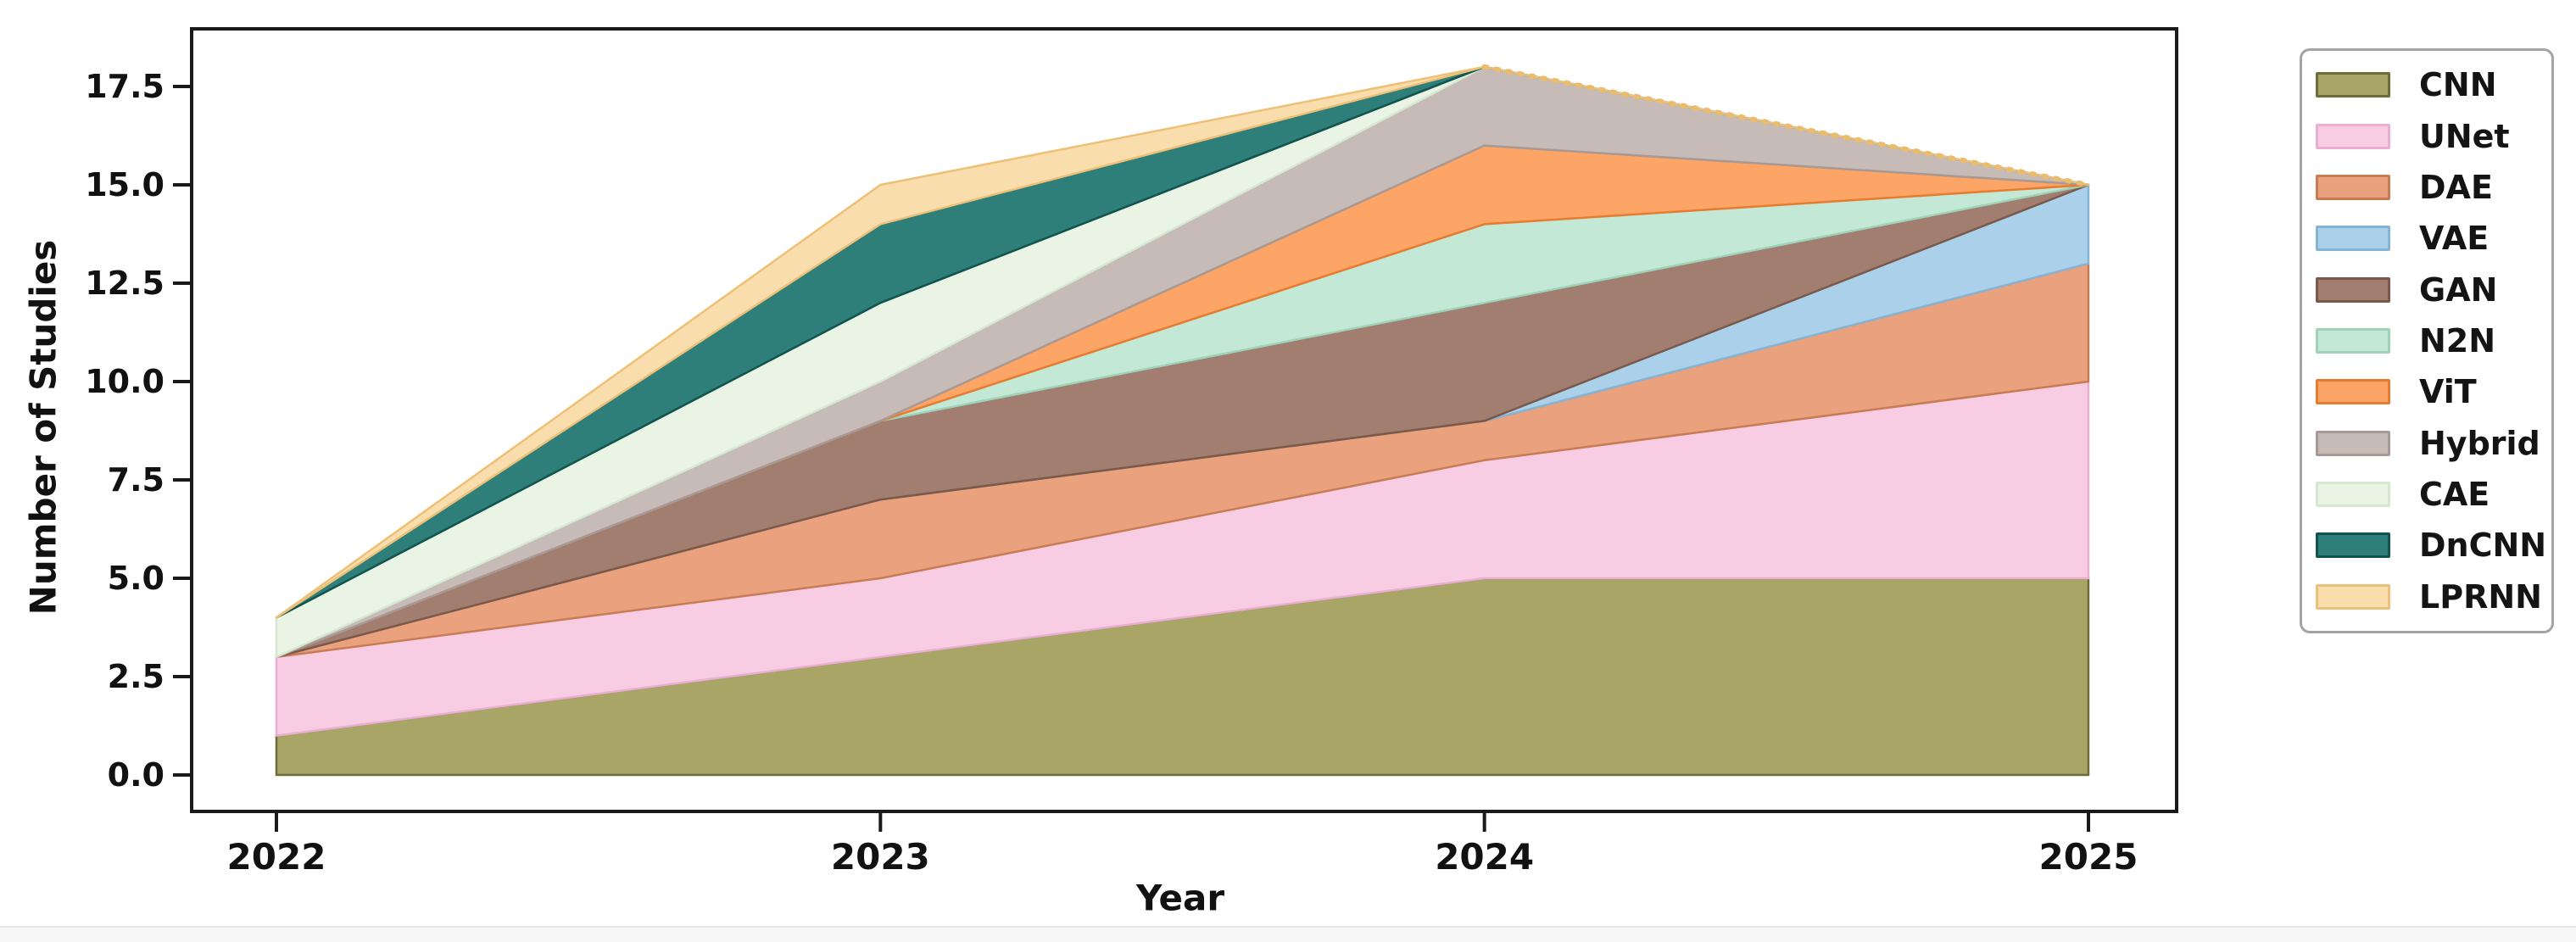 The height and width of the screenshot is (942, 2576). Describe the element at coordinates (2353, 136) in the screenshot. I see `legend-swatch-unet` at that location.